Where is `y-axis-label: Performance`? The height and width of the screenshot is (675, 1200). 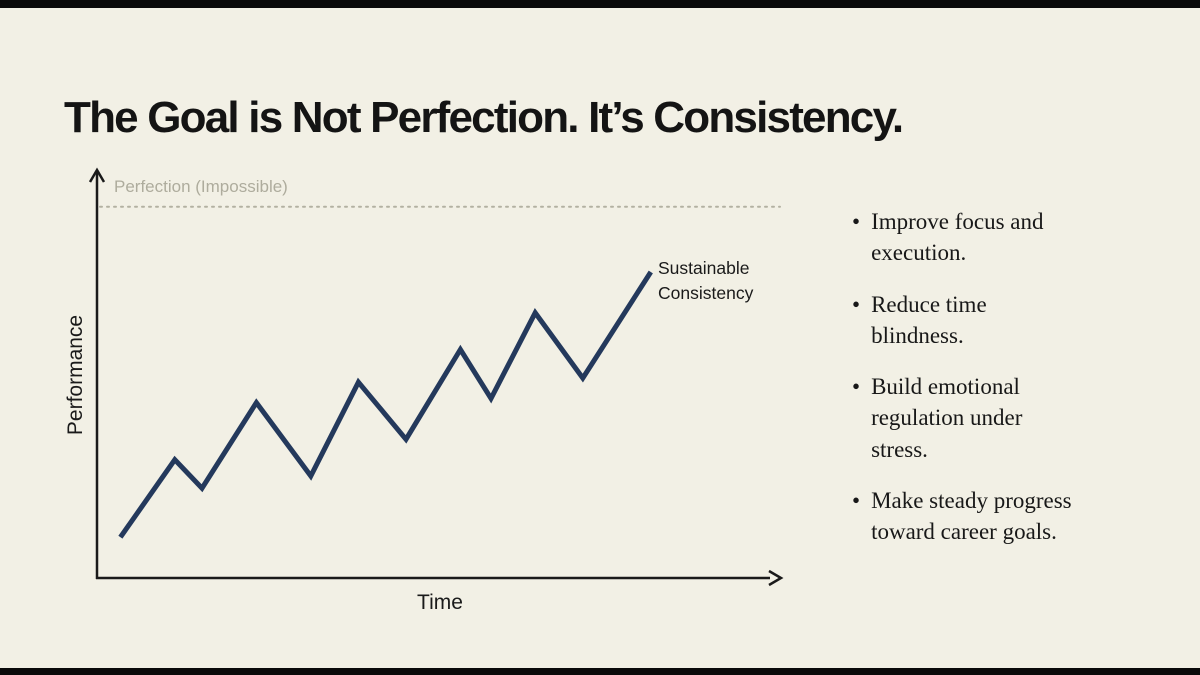 y-axis-label: Performance is located at coordinates (75, 375).